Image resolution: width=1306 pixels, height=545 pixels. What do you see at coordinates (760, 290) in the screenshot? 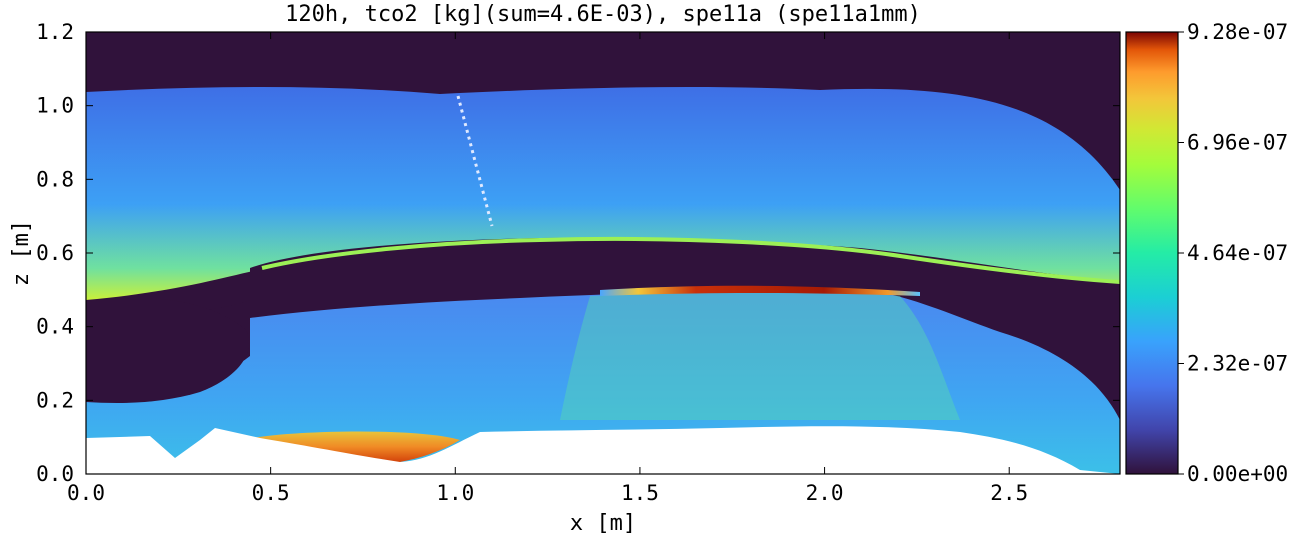
I see `hot-layer` at bounding box center [760, 290].